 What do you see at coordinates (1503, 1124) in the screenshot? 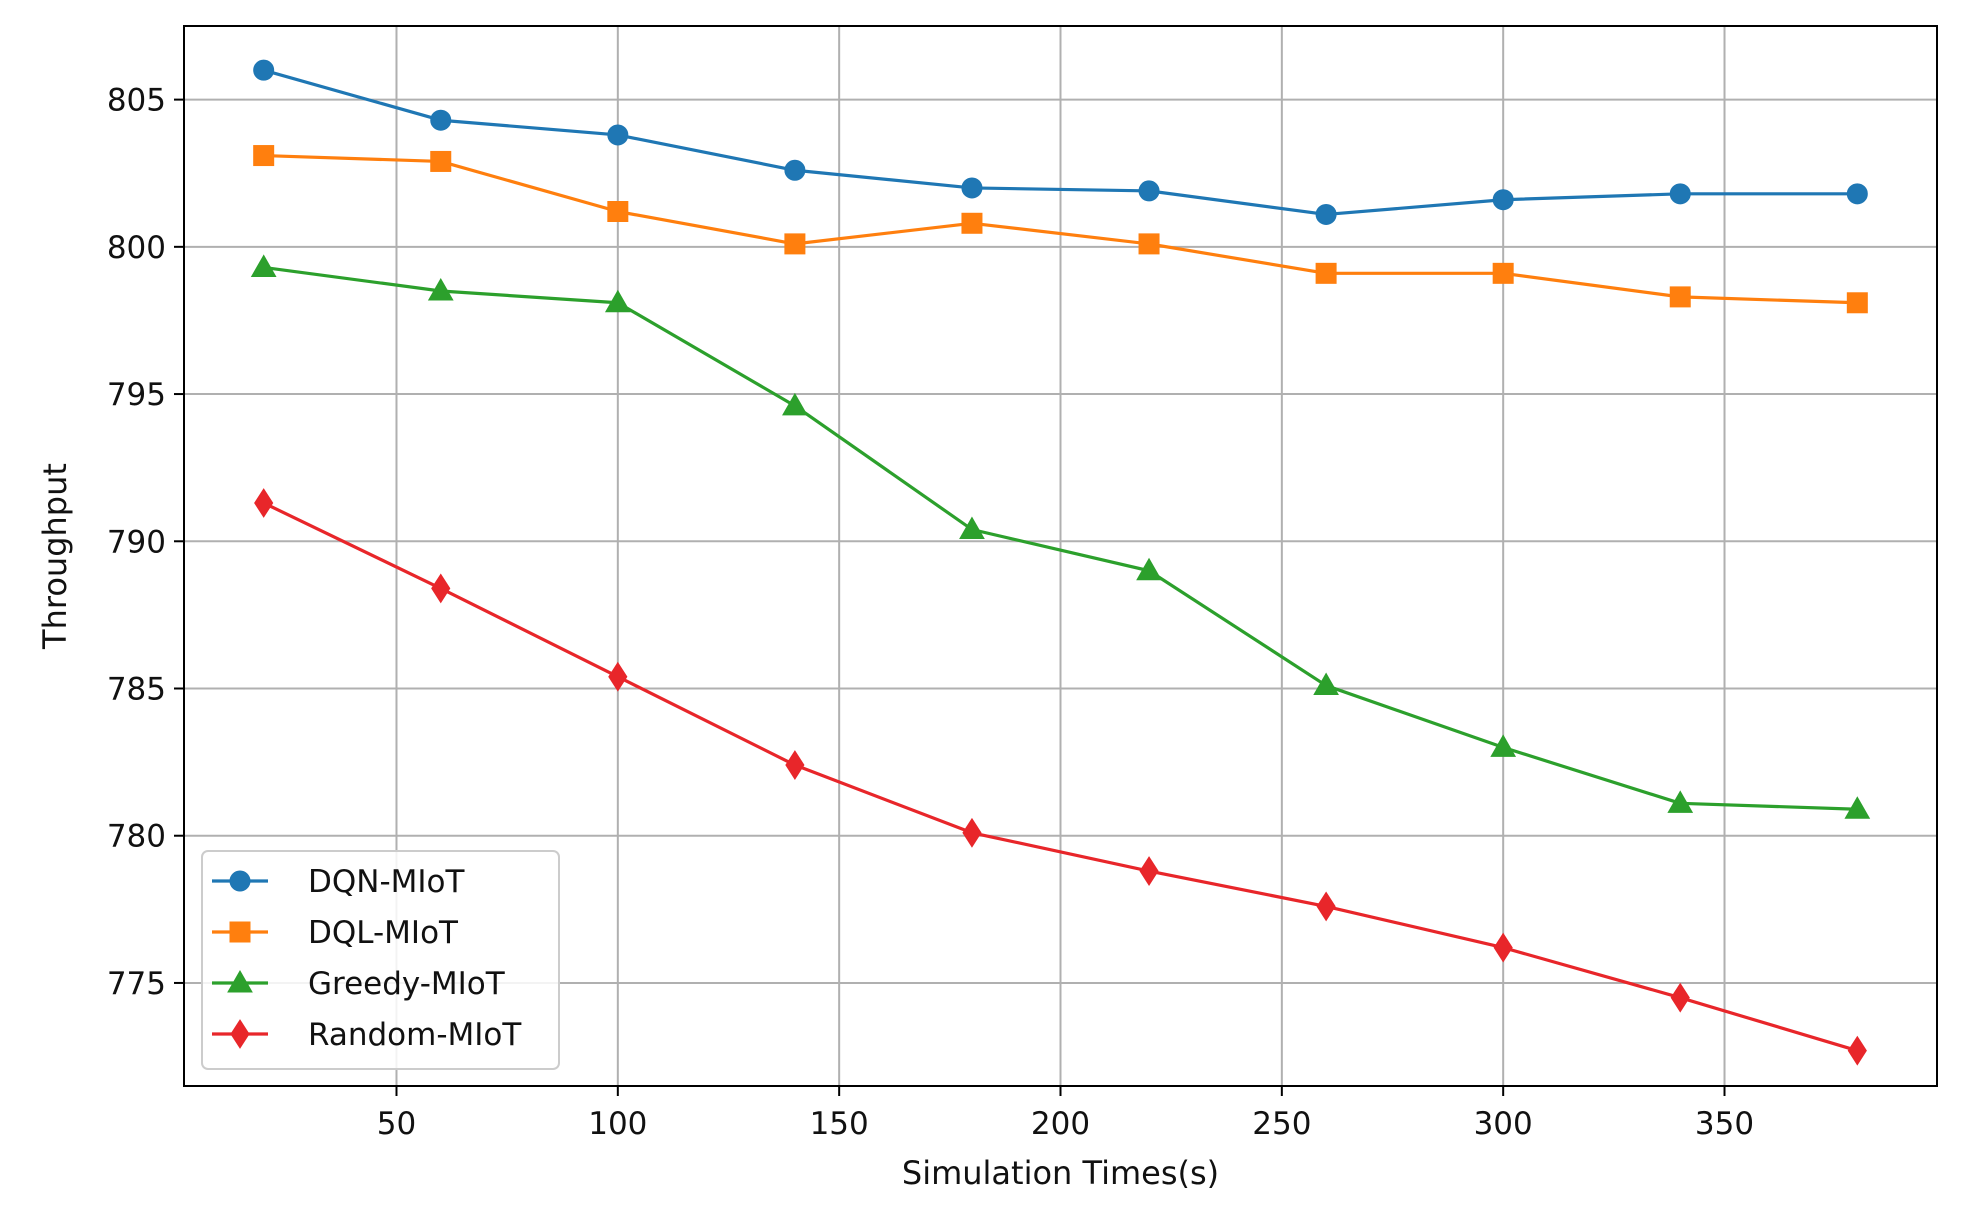
I see `x-tick-label: 300` at bounding box center [1503, 1124].